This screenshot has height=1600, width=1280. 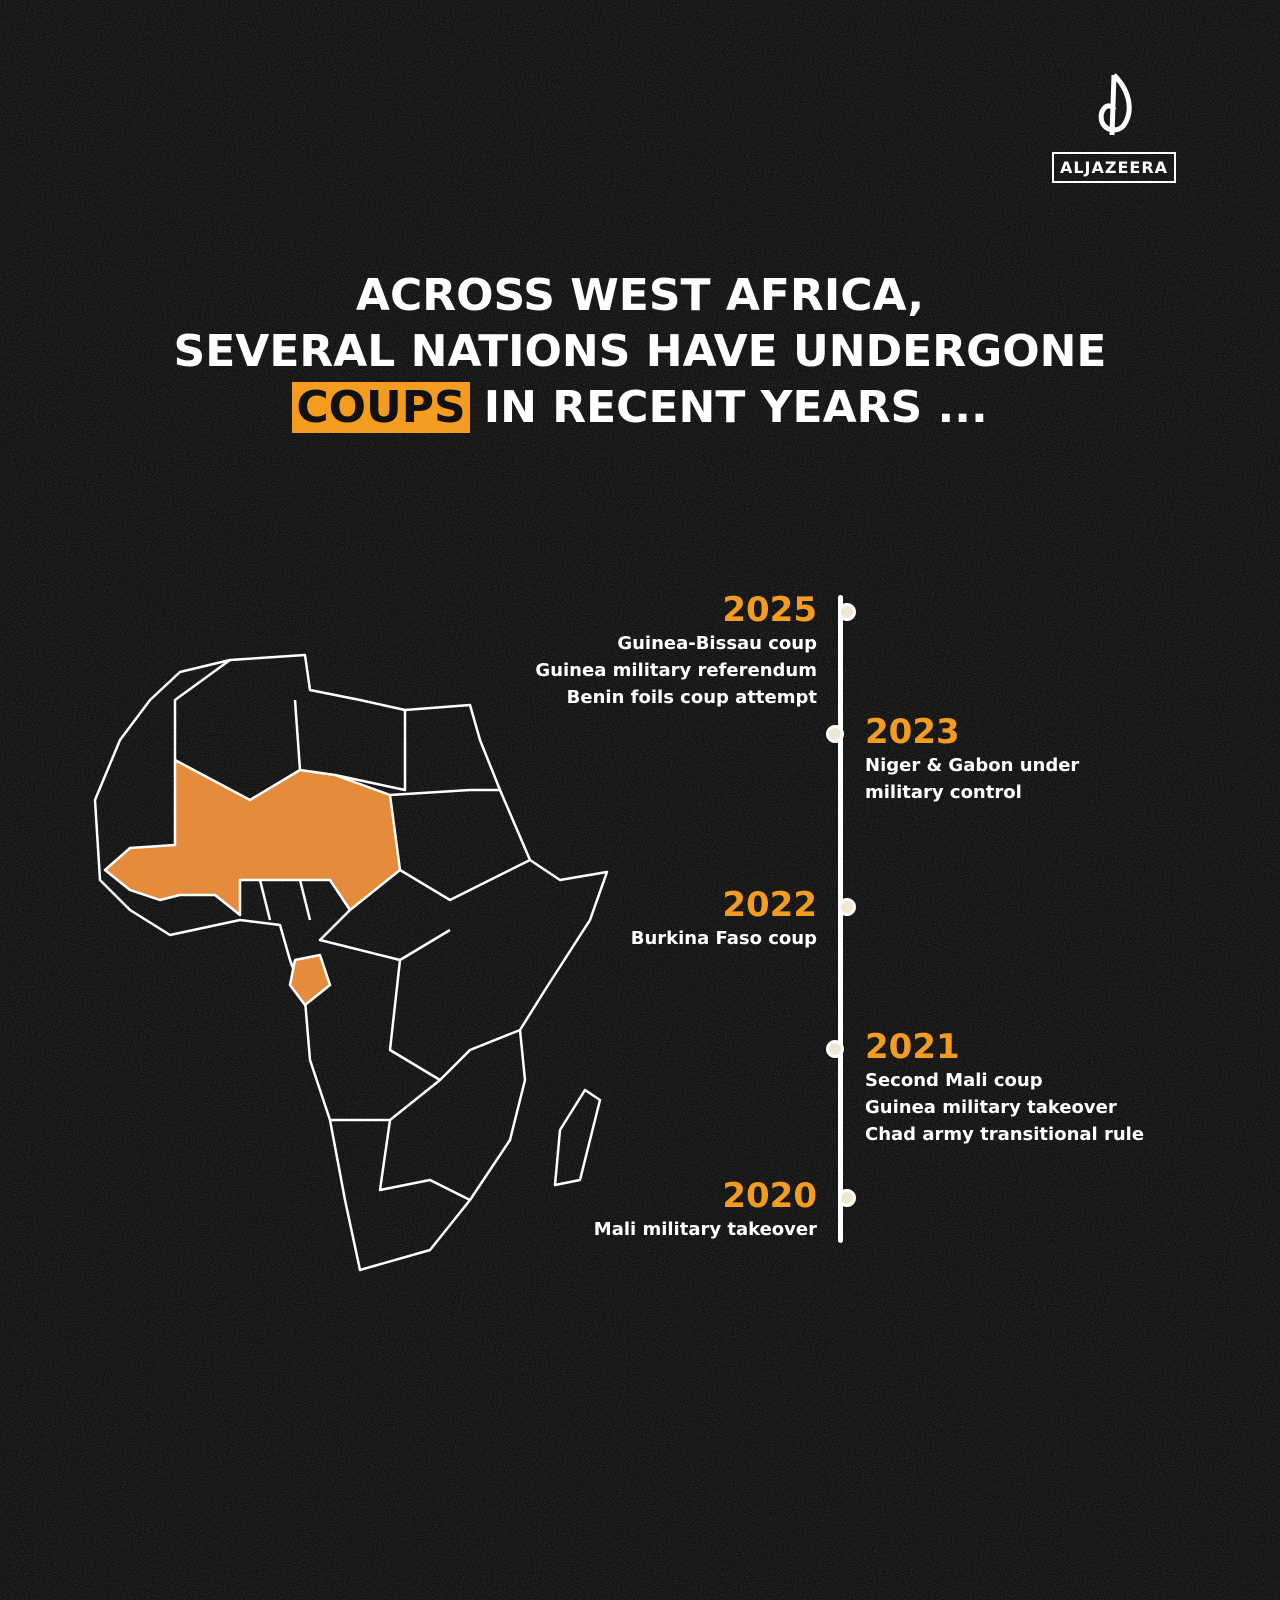 I want to click on year: 2023, so click(x=912, y=732).